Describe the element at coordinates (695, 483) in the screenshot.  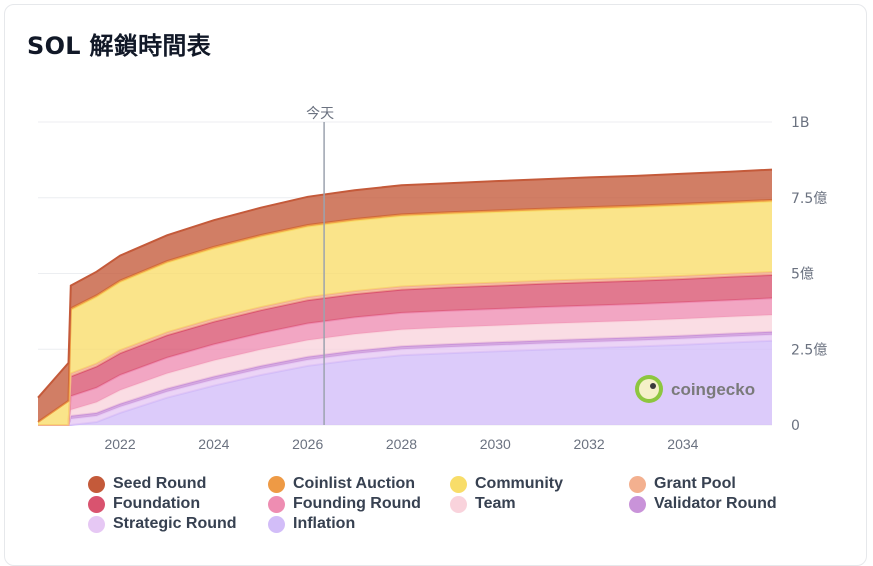
I see `legend-label: Grant Pool` at that location.